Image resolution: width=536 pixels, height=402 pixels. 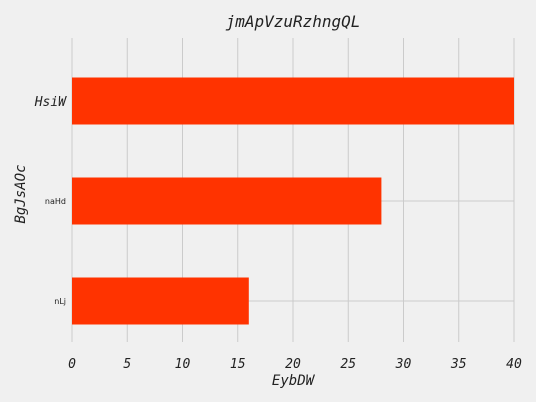 What do you see at coordinates (50, 102) in the screenshot?
I see `category-label: HsiW` at bounding box center [50, 102].